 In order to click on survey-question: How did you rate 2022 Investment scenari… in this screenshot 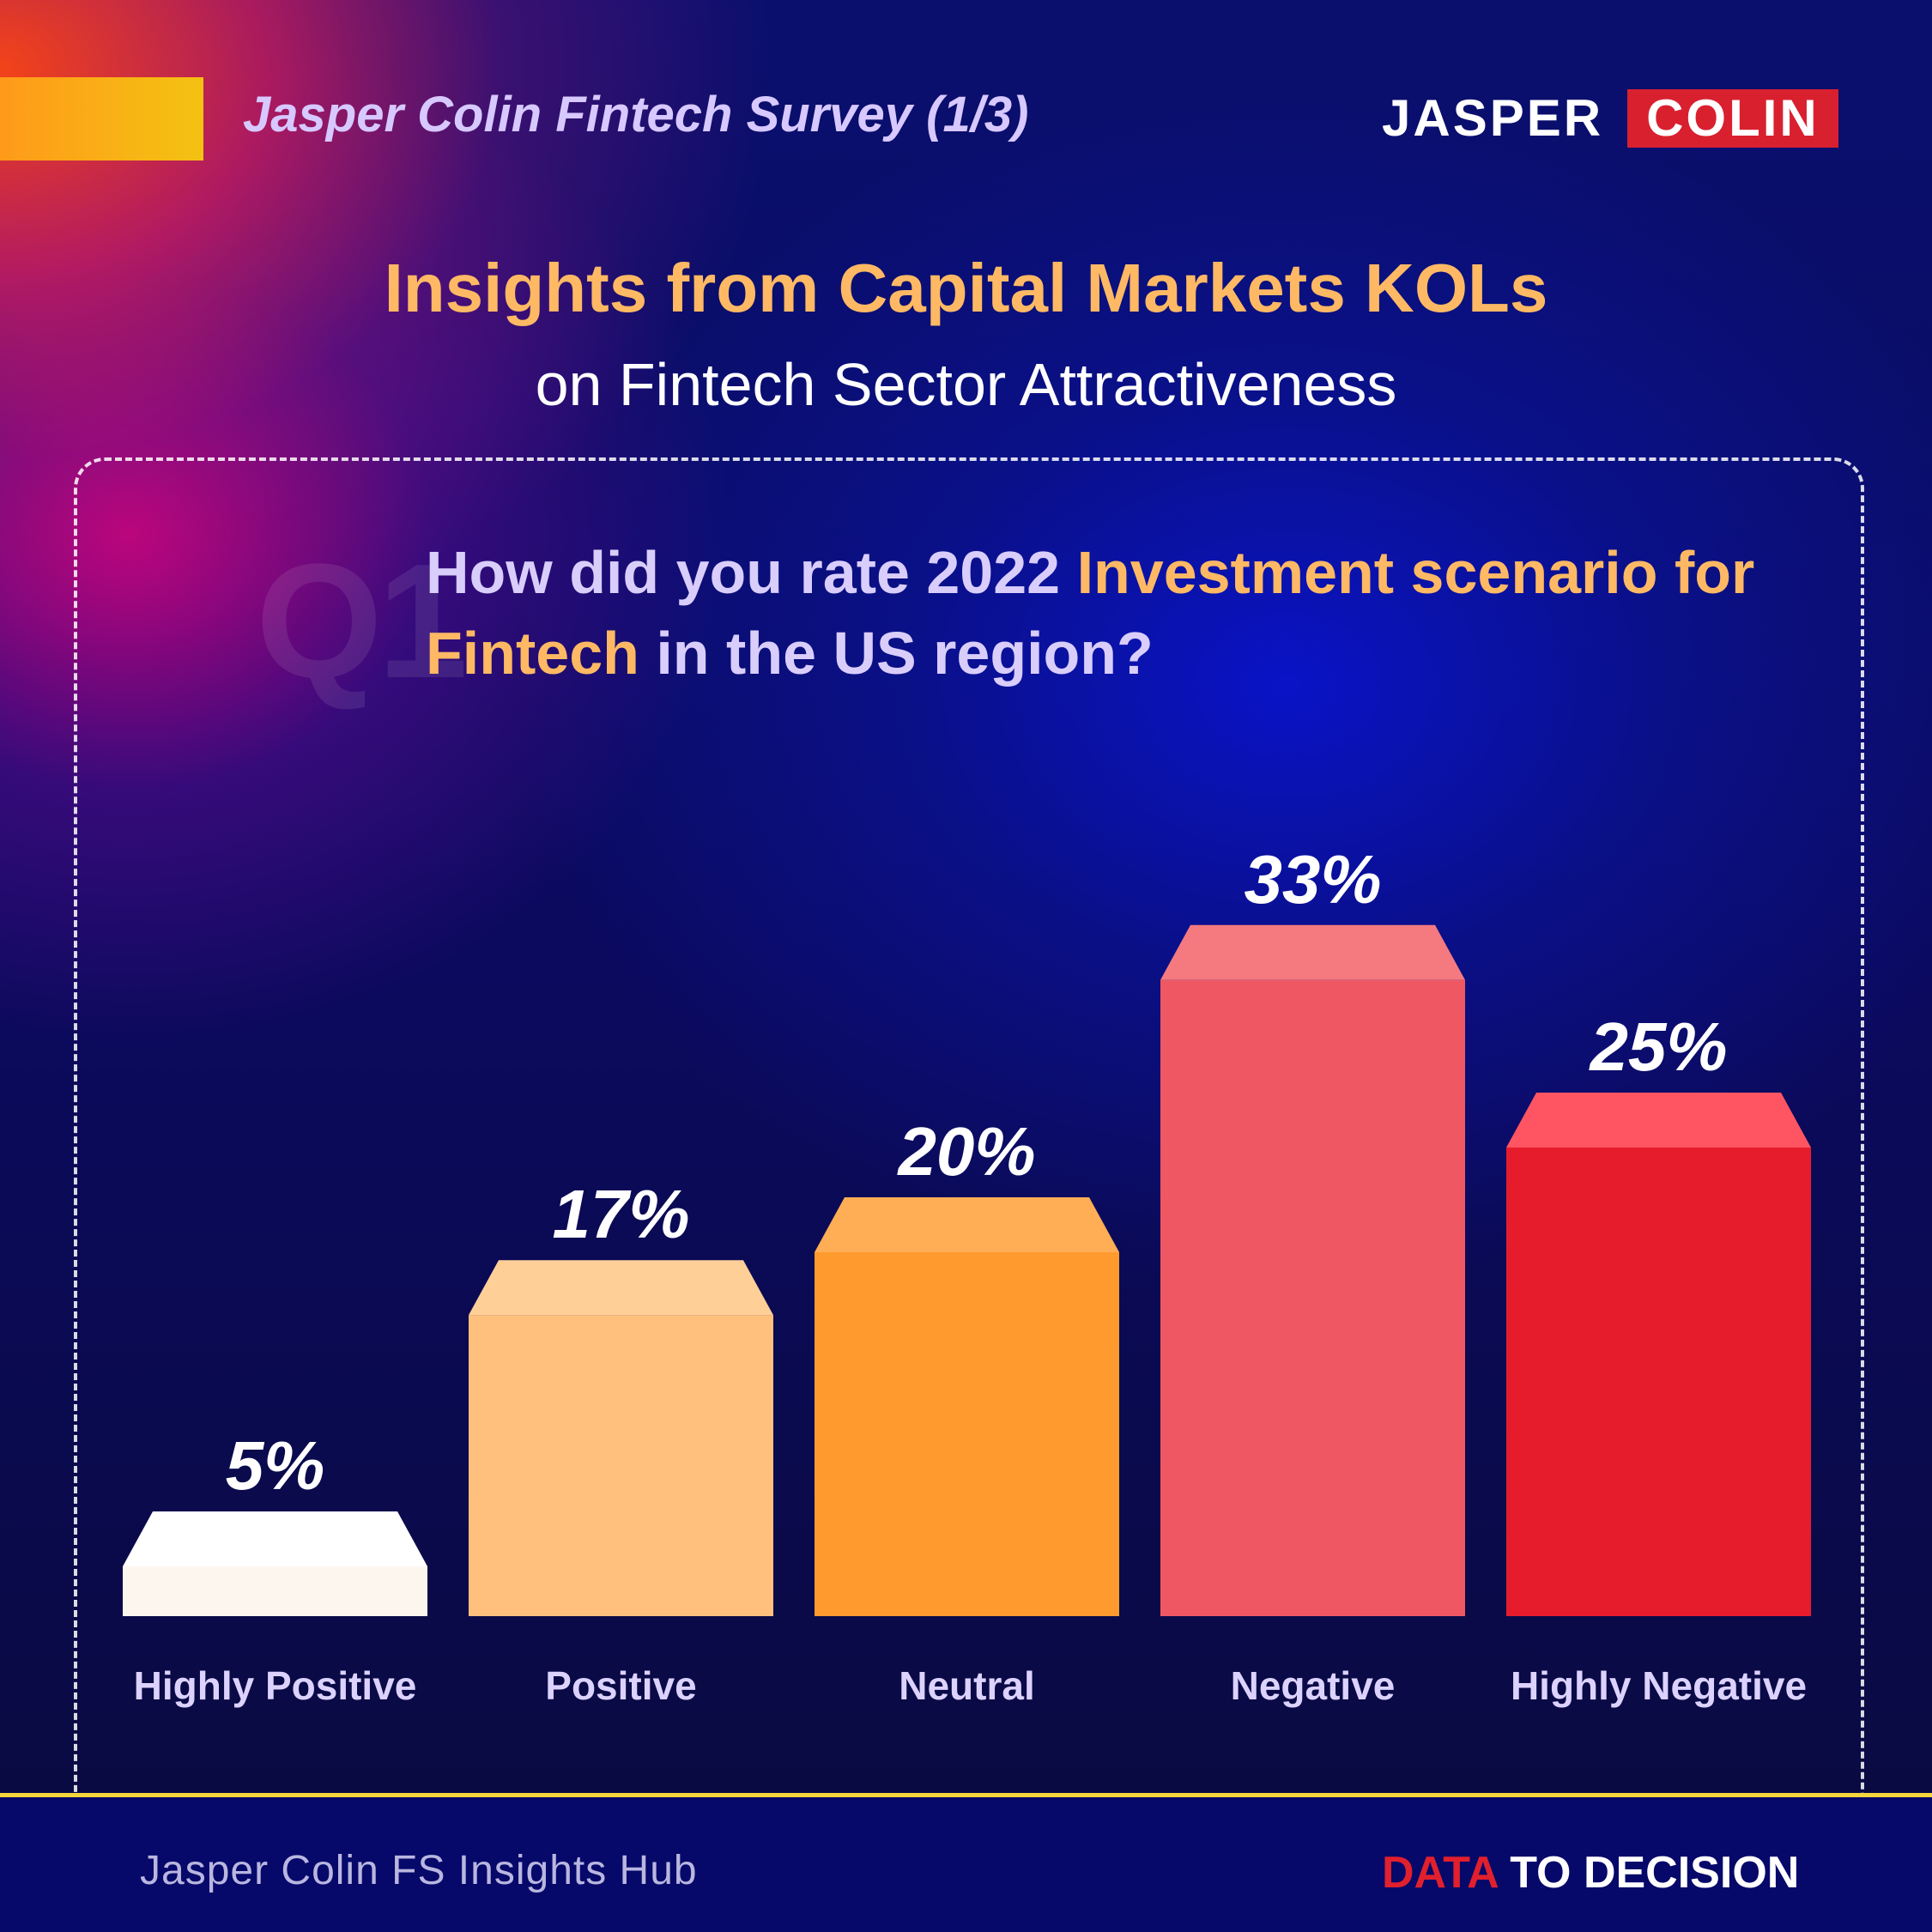, I will do `click(1096, 612)`.